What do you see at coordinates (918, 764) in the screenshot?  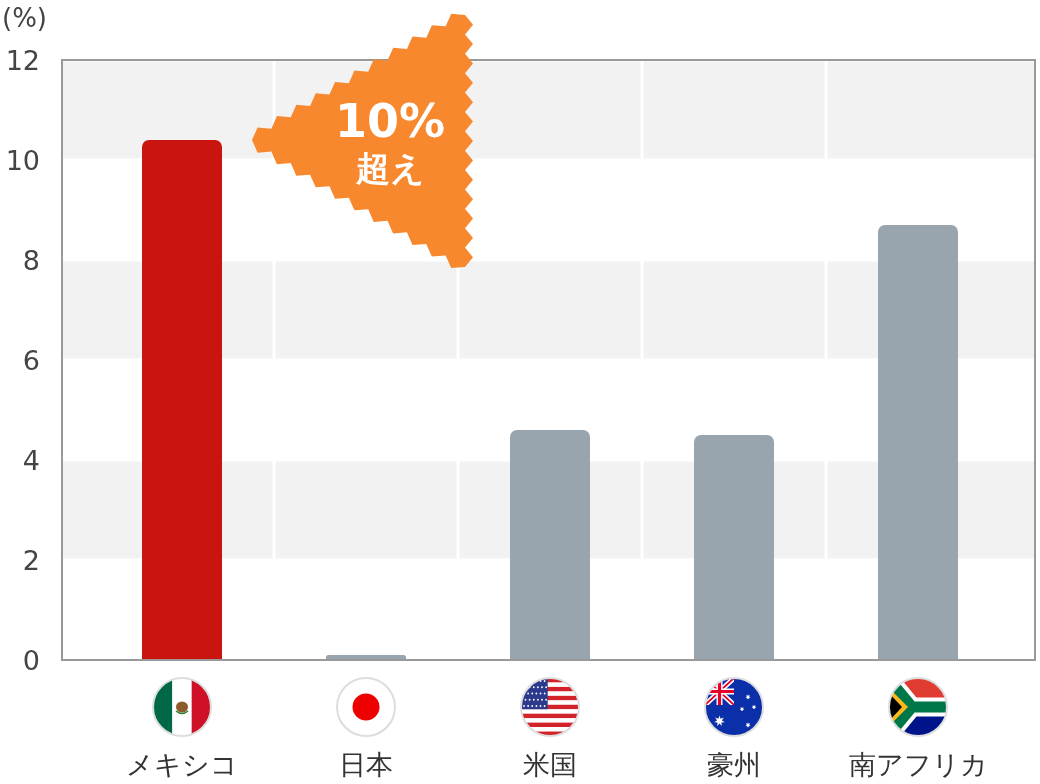 I see `x-tick-label: 南アフリカ` at bounding box center [918, 764].